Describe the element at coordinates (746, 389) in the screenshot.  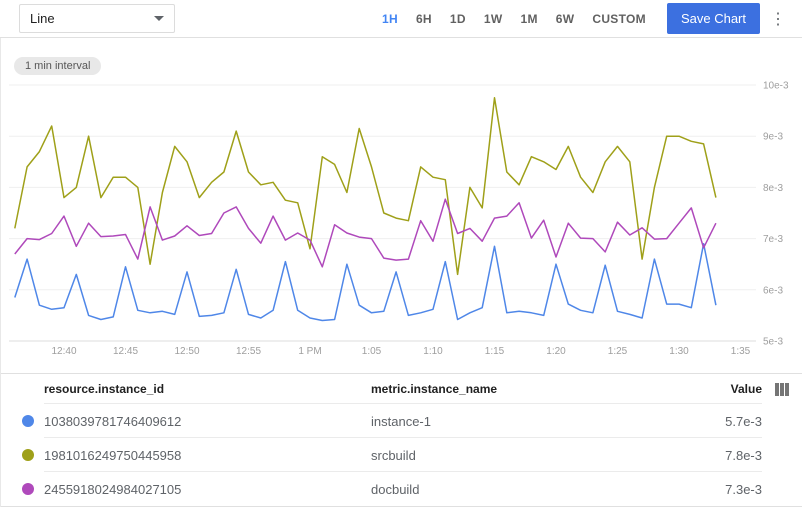
I see `header-value: Value` at that location.